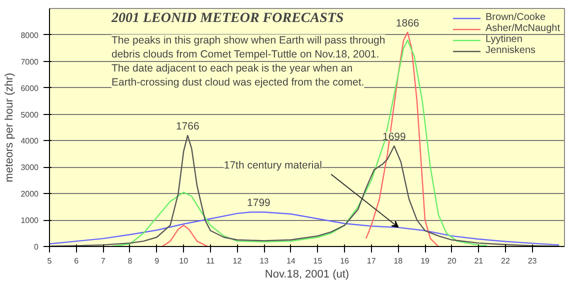 Image resolution: width=571 pixels, height=283 pixels. What do you see at coordinates (157, 261) in the screenshot?
I see `x-tick-label: 9` at bounding box center [157, 261].